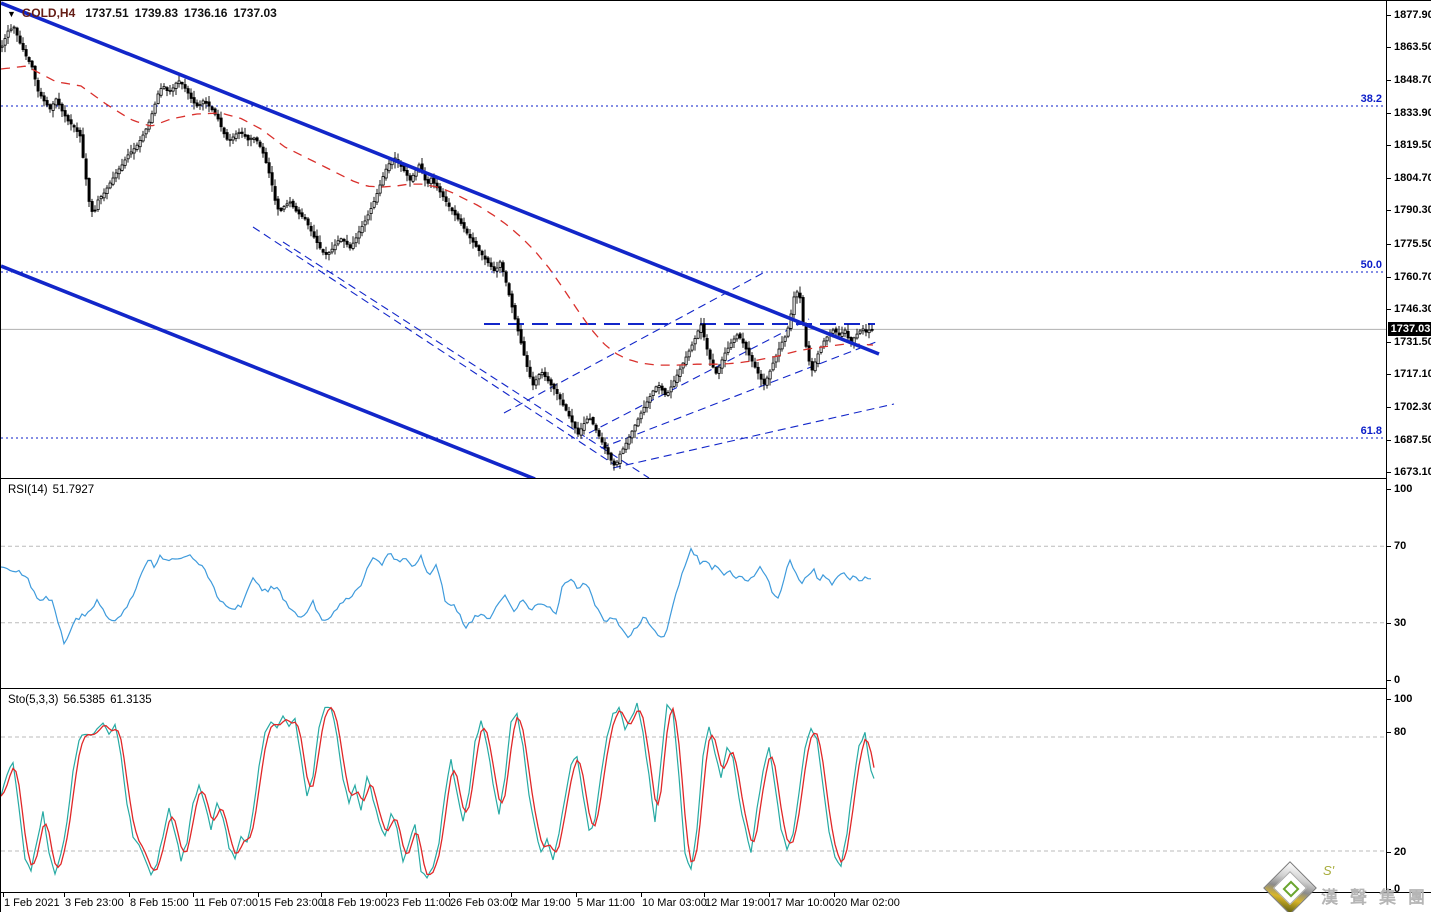  What do you see at coordinates (156, 13) in the screenshot?
I see `ohlc-high: 1739.83` at bounding box center [156, 13].